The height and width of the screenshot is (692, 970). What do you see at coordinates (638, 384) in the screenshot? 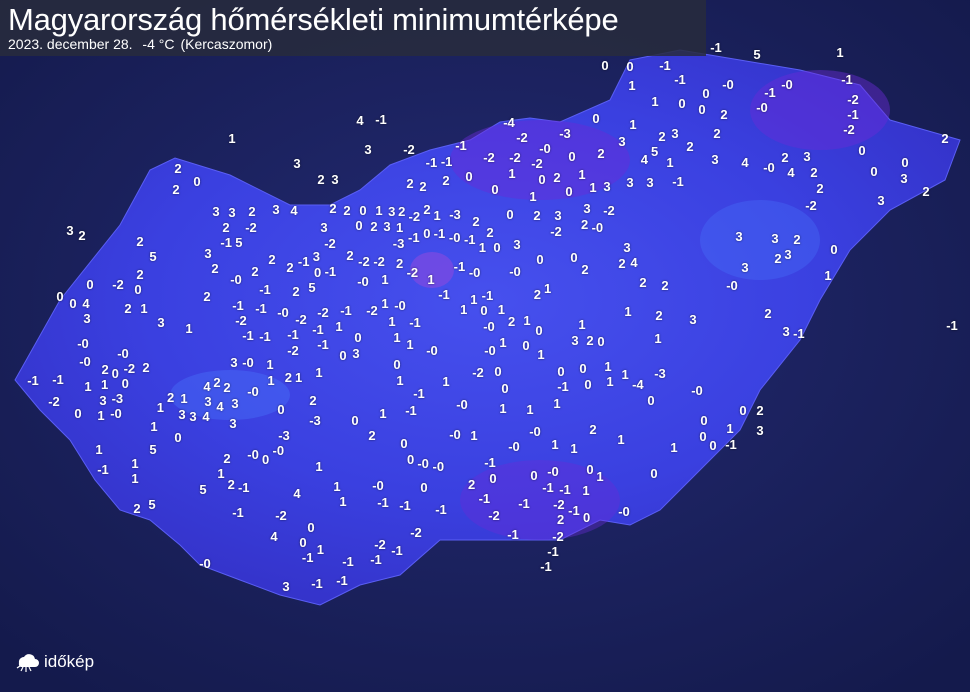
I see `temperature-reading: -4` at bounding box center [638, 384].